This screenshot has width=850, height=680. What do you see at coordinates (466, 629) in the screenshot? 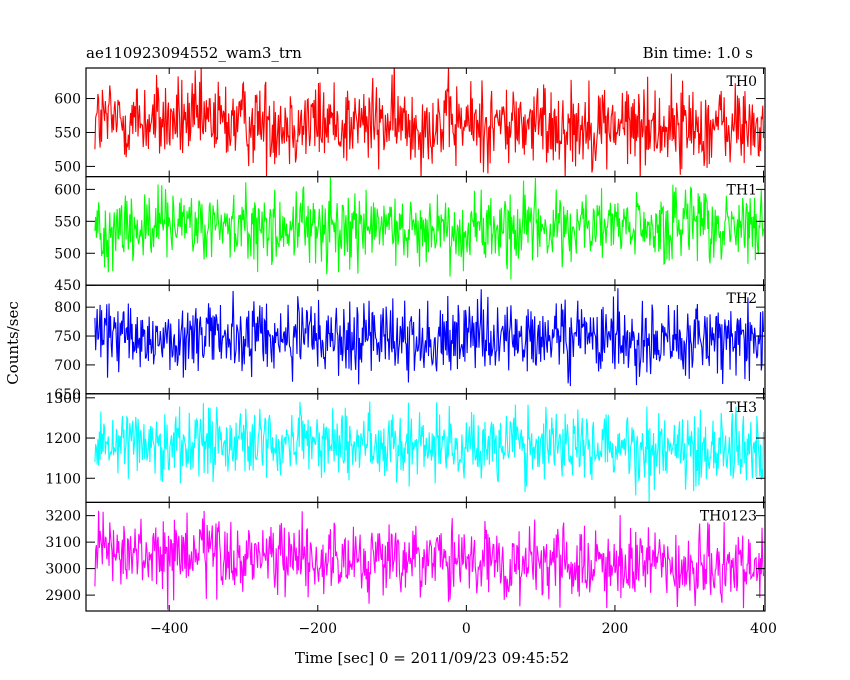
I see `x-tick-label: 0` at bounding box center [466, 629].